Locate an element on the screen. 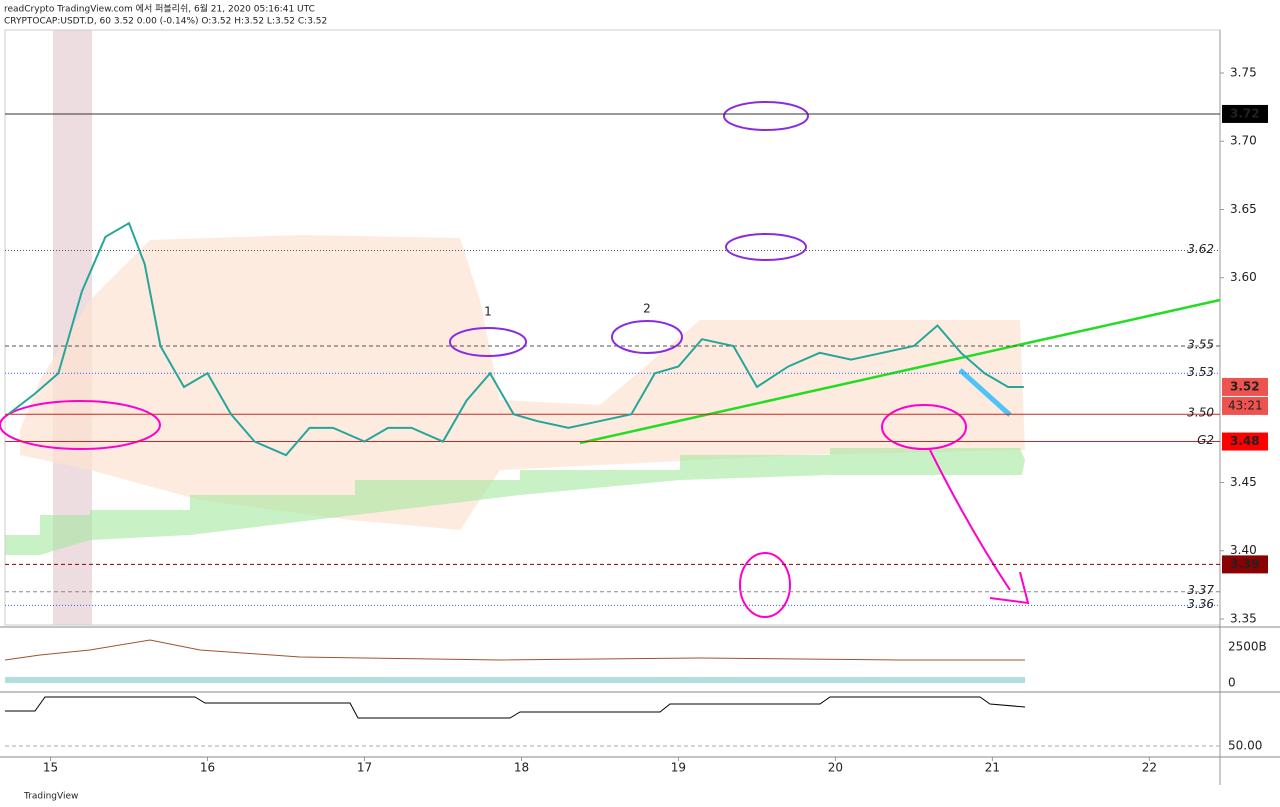 The image size is (1280, 807). price-level-label: 3.50 is located at coordinates (1200, 413).